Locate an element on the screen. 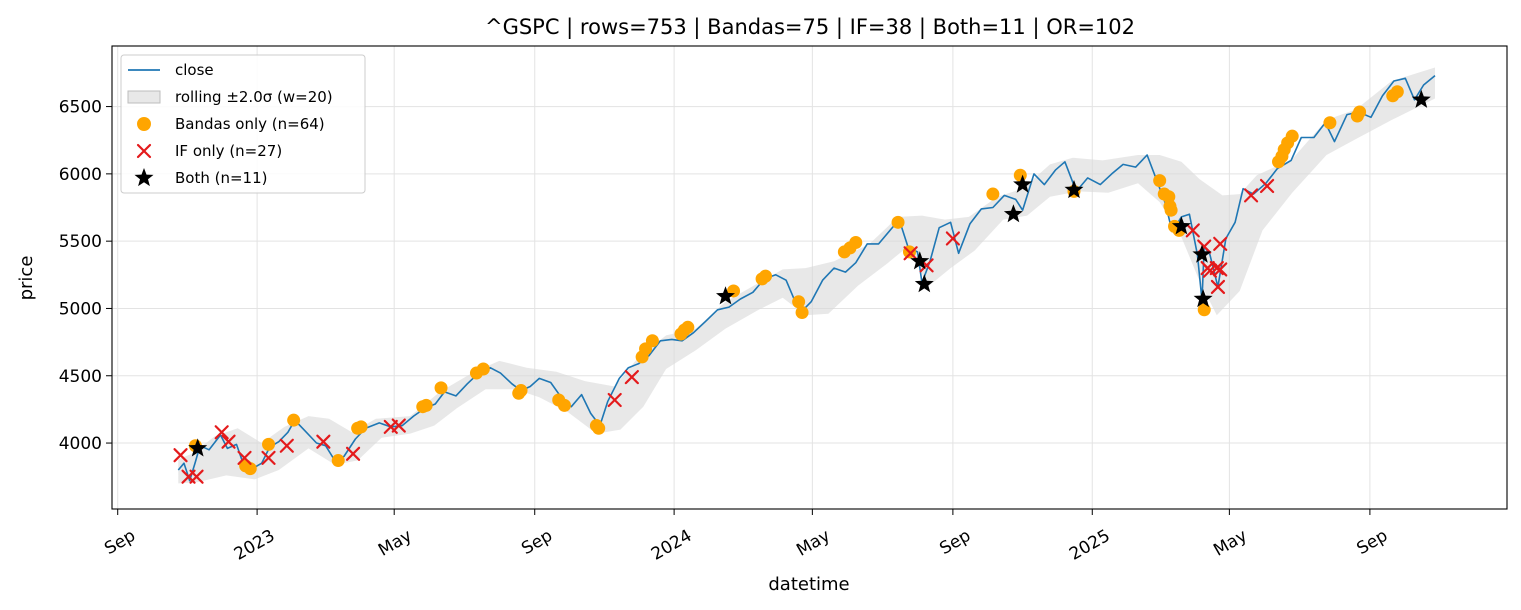  legend-entry-bandas: Bandas only (n=64) is located at coordinates (231, 124).